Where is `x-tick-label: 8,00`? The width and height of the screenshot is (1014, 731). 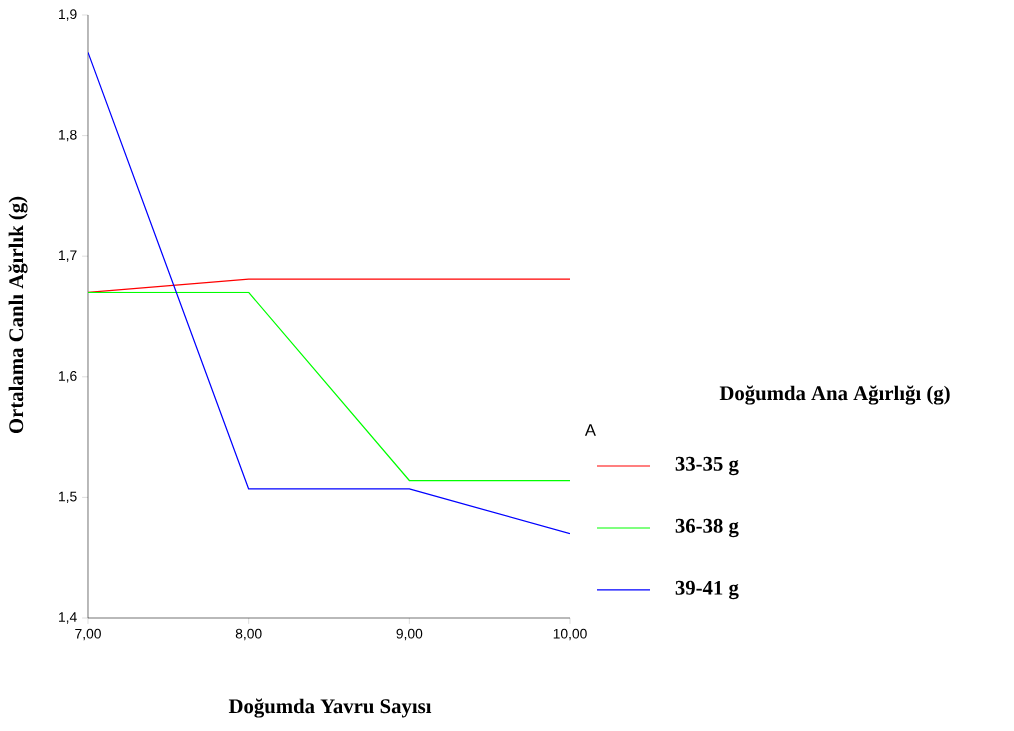
x-tick-label: 8,00 is located at coordinates (248, 634).